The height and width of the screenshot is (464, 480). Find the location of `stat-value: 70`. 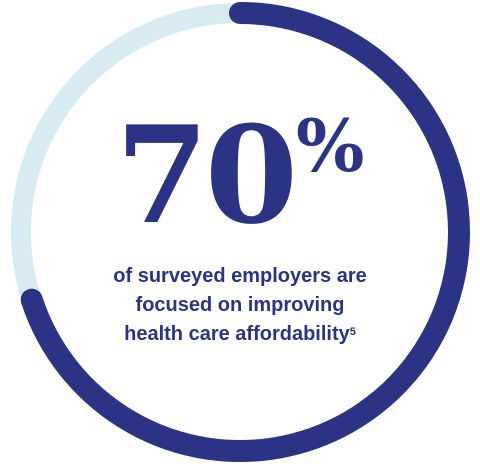

stat-value: 70 is located at coordinates (206, 175).